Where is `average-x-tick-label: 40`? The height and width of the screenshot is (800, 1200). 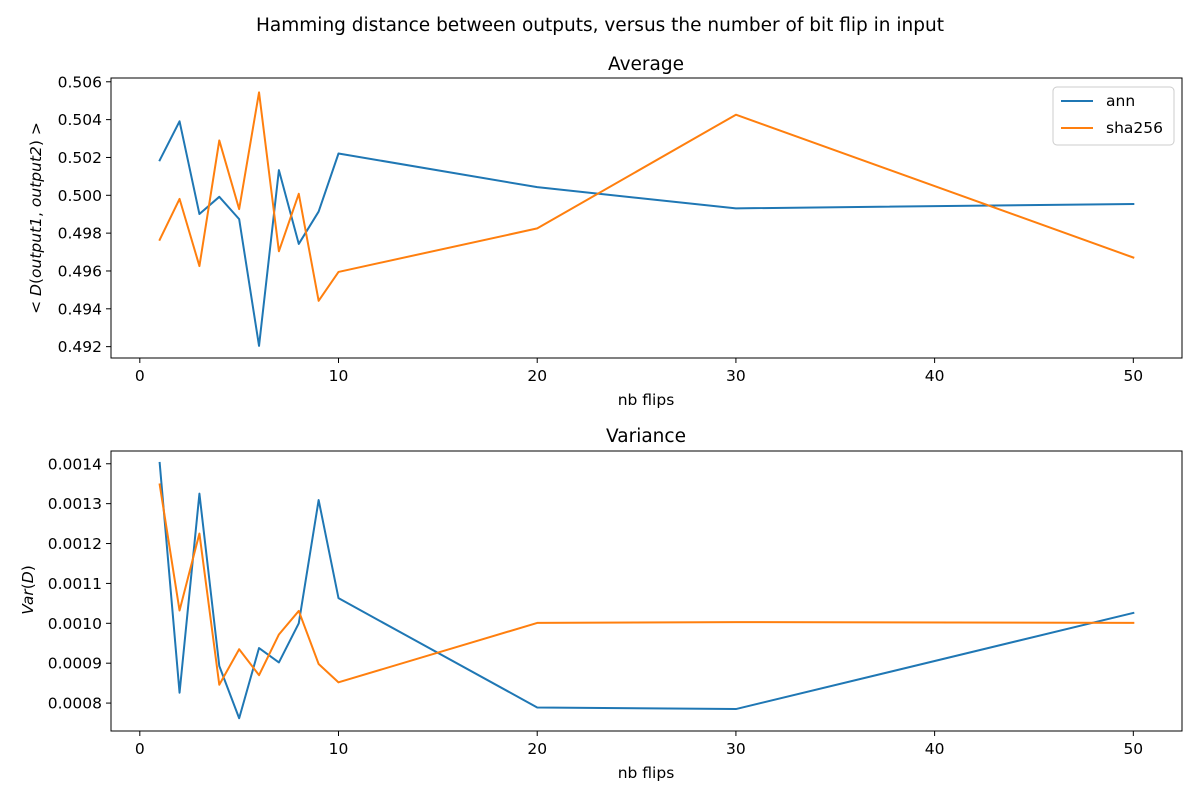 average-x-tick-label: 40 is located at coordinates (935, 376).